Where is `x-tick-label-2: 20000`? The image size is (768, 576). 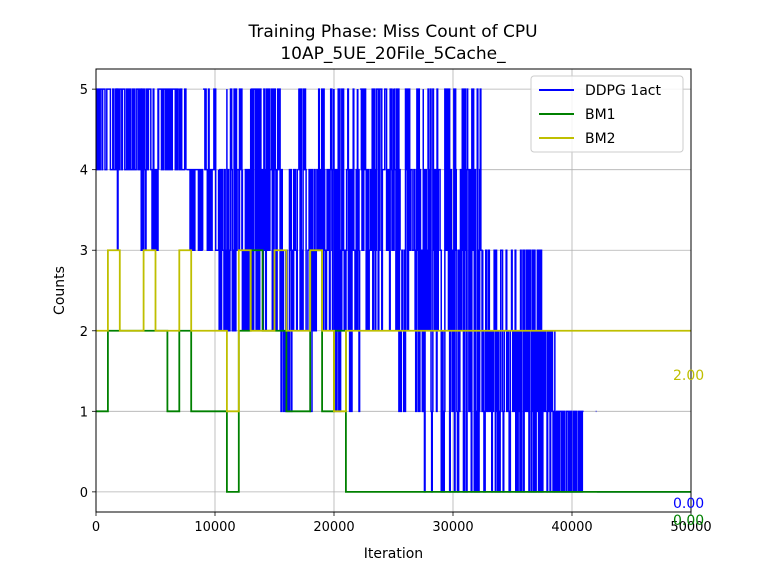 x-tick-label-2: 20000 is located at coordinates (333, 527).